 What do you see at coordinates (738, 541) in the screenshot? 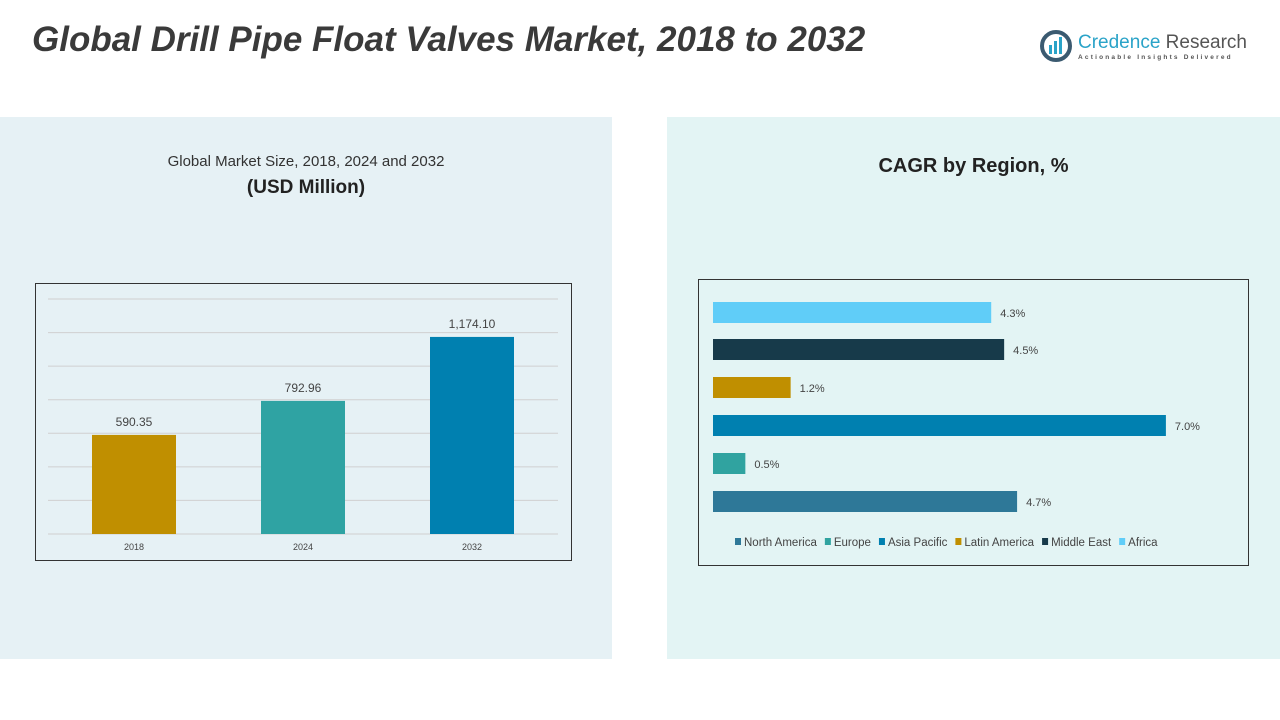
I see `legend-swatch-north_america` at bounding box center [738, 541].